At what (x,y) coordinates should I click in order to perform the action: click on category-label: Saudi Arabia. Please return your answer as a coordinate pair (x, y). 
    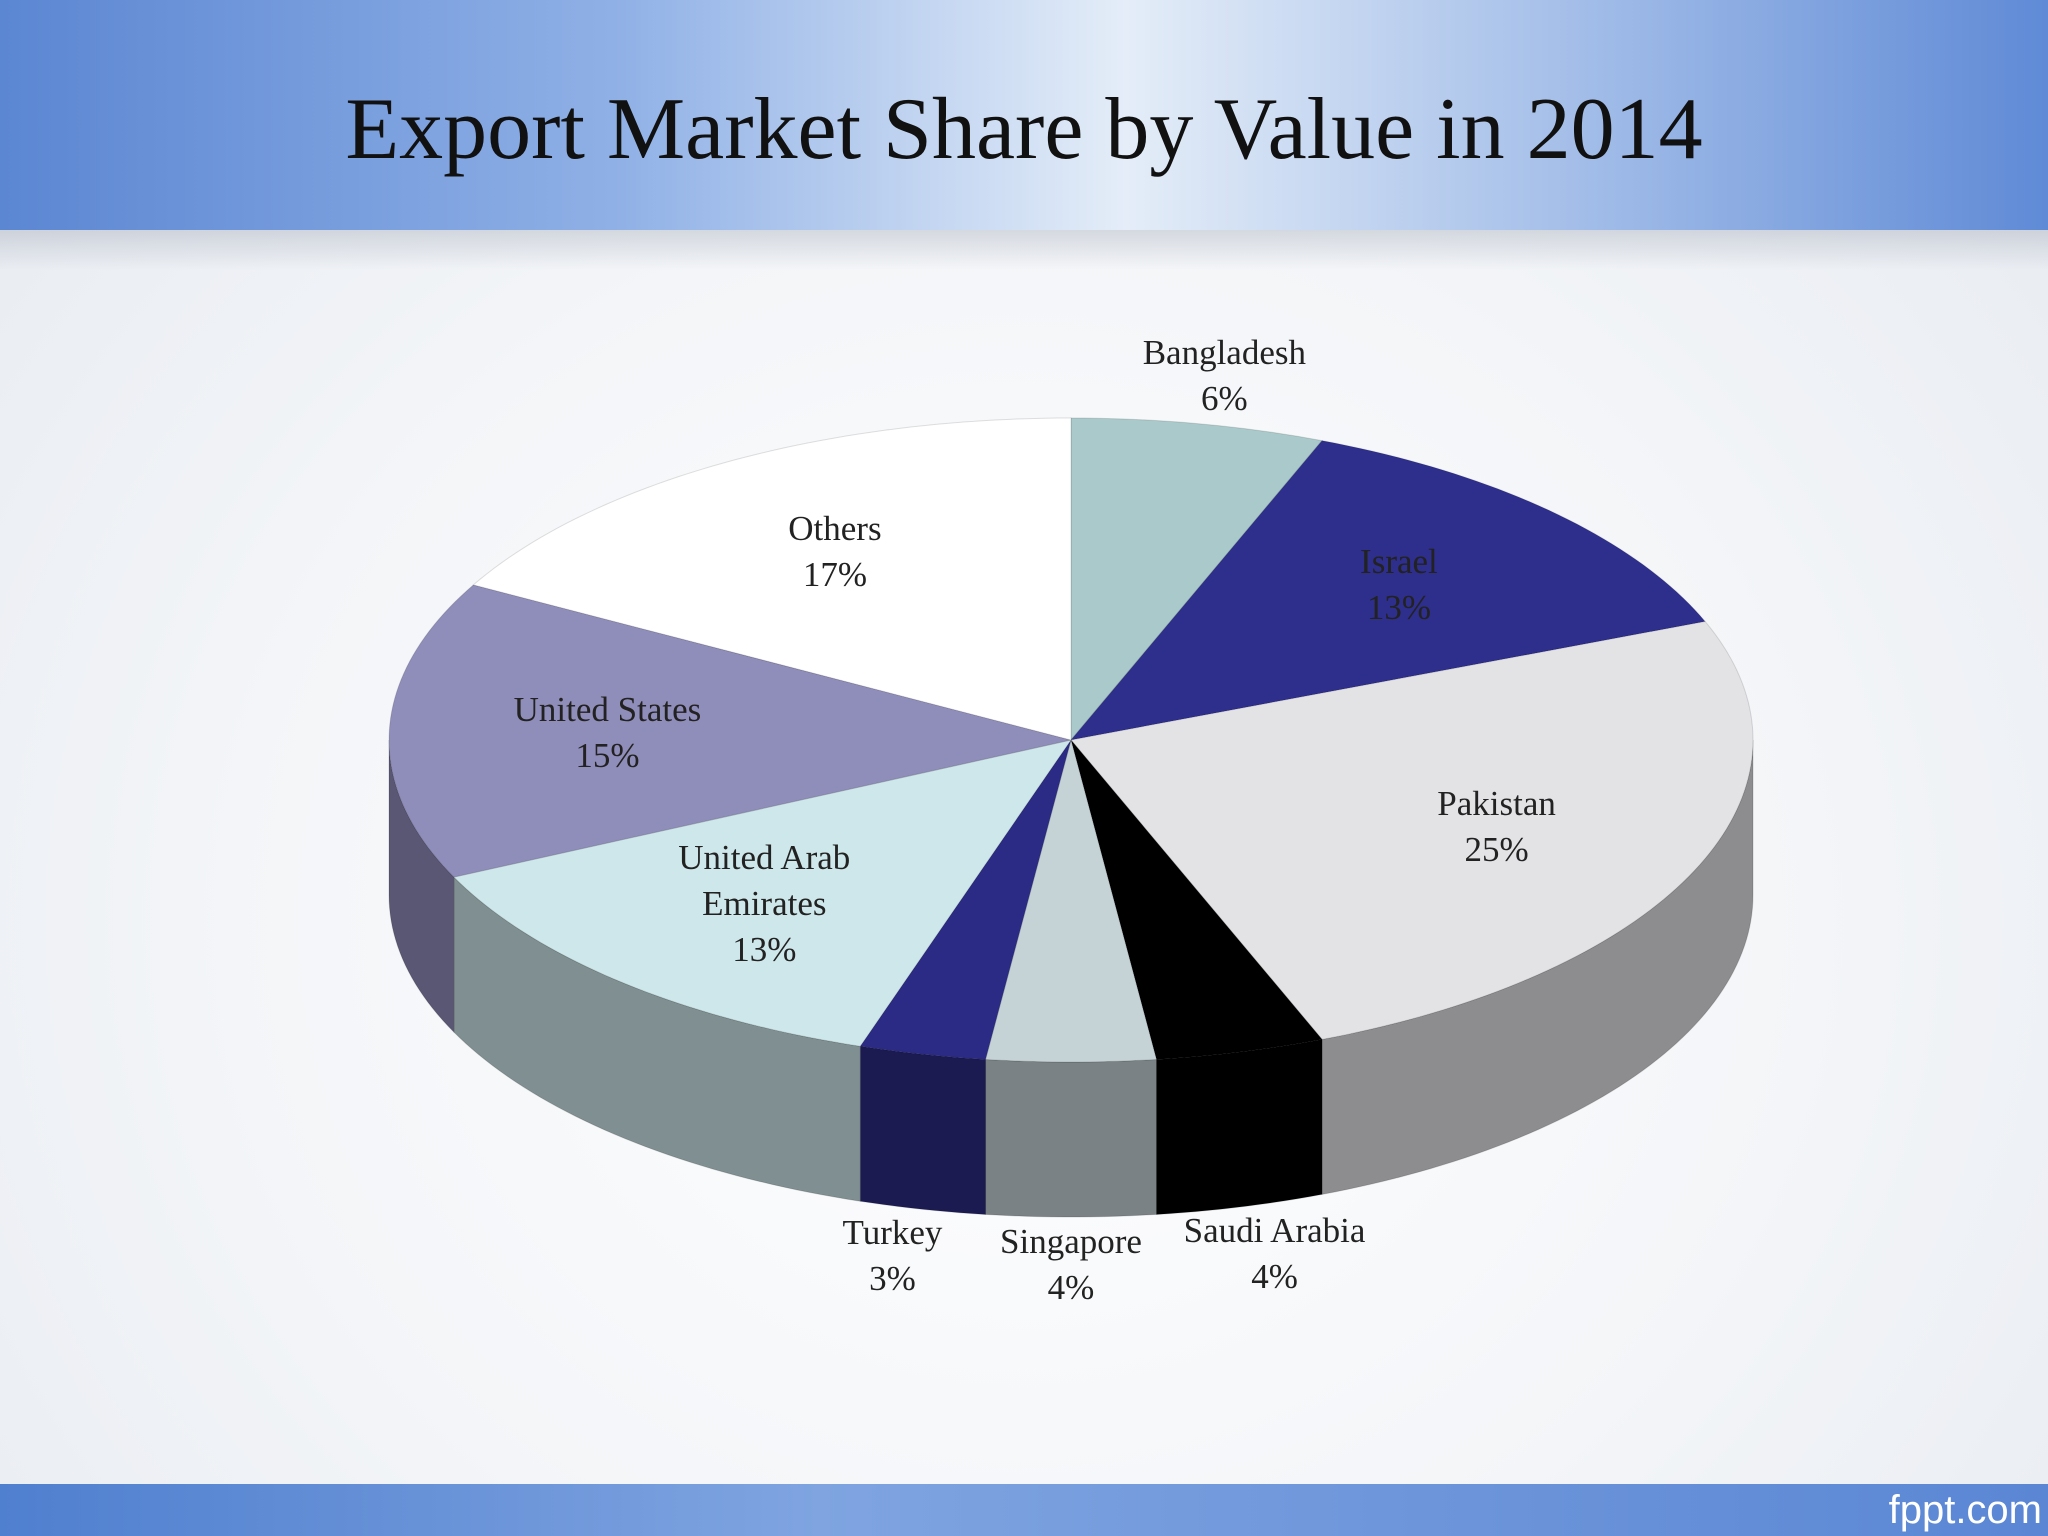
    Looking at the image, I should click on (1274, 1230).